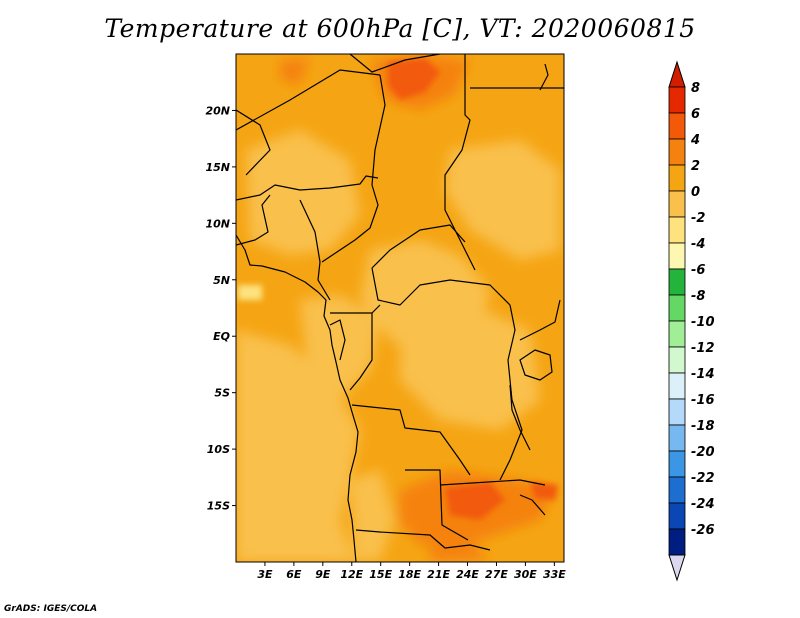  What do you see at coordinates (460, 162) in the screenshot?
I see `border-sudan-west` at bounding box center [460, 162].